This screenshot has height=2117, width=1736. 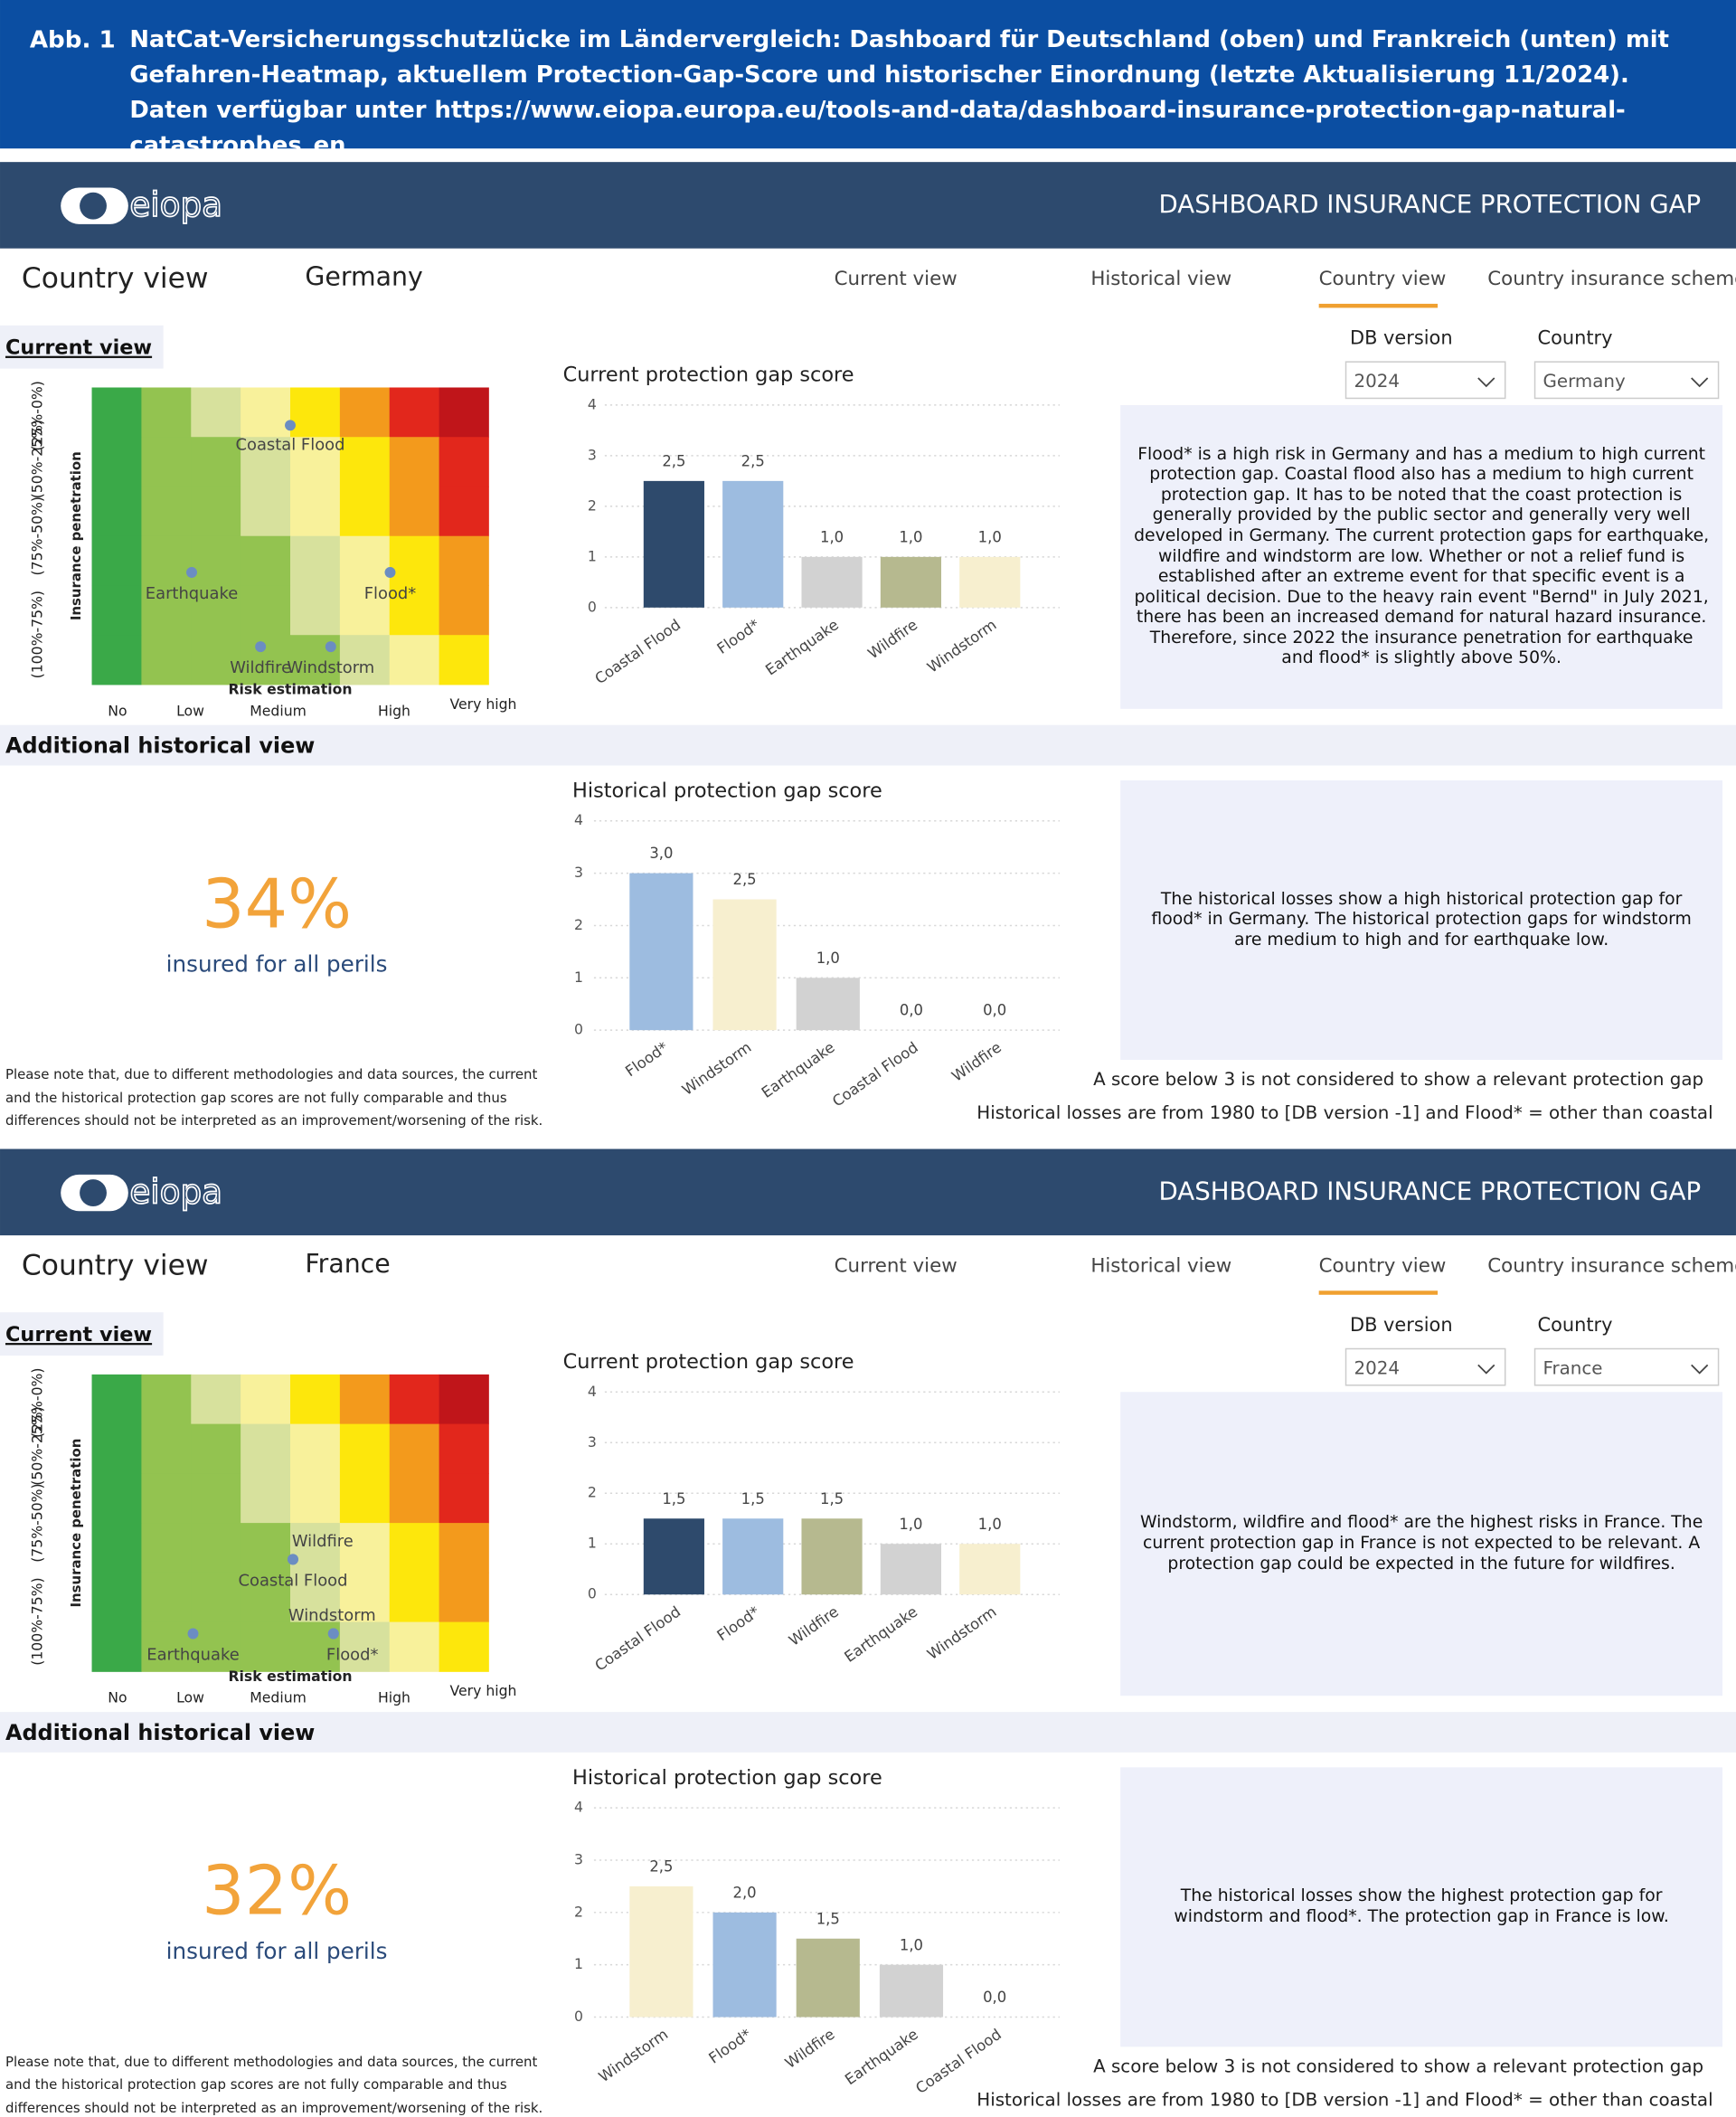 What do you see at coordinates (292, 1580) in the screenshot?
I see `heatmap-point-label: Coastal Flood` at bounding box center [292, 1580].